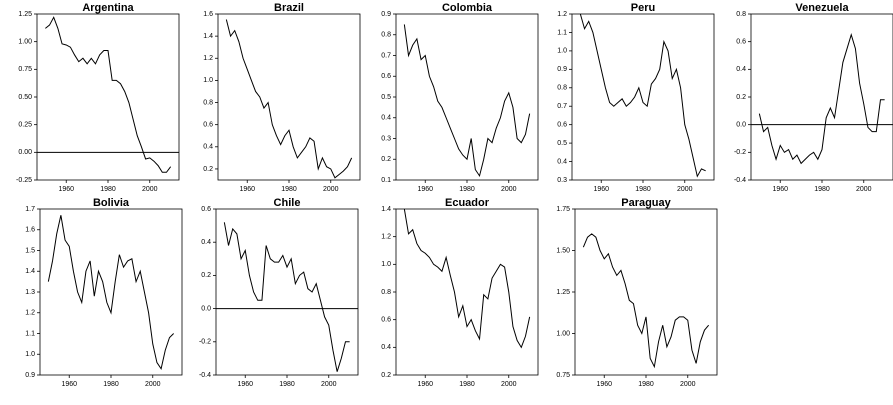  What do you see at coordinates (646, 203) in the screenshot?
I see `panel-title: Paraguay` at bounding box center [646, 203].